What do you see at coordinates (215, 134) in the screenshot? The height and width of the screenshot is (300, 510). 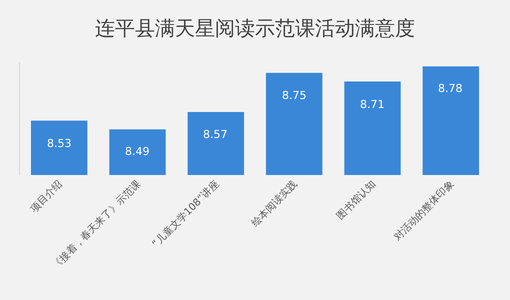 I see `data-label: 8.57` at bounding box center [215, 134].